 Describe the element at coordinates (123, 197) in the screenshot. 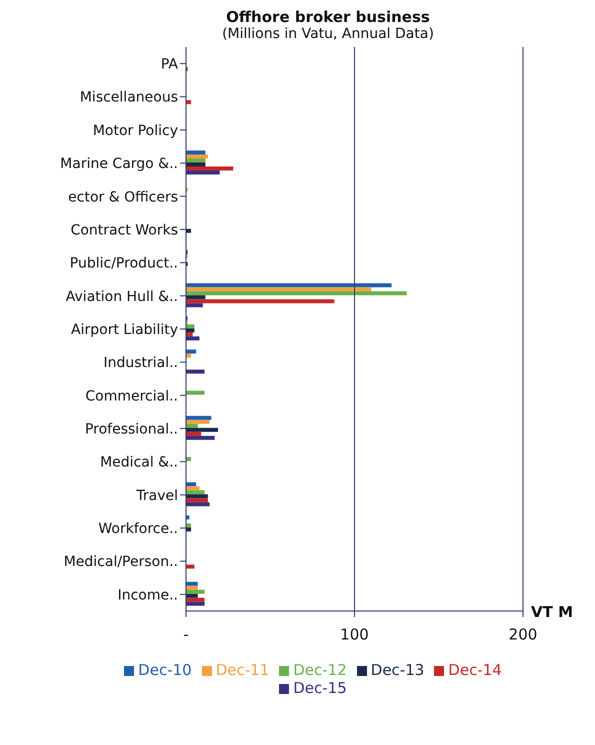

I see `y-tick-label: ector & Officers` at that location.